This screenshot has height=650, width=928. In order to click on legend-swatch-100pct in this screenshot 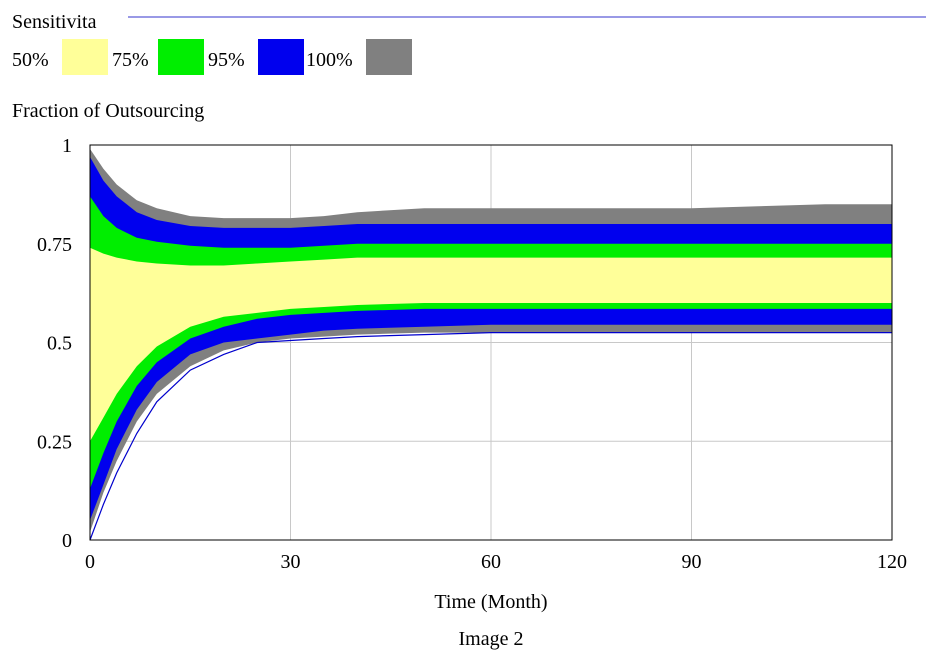, I will do `click(389, 57)`.